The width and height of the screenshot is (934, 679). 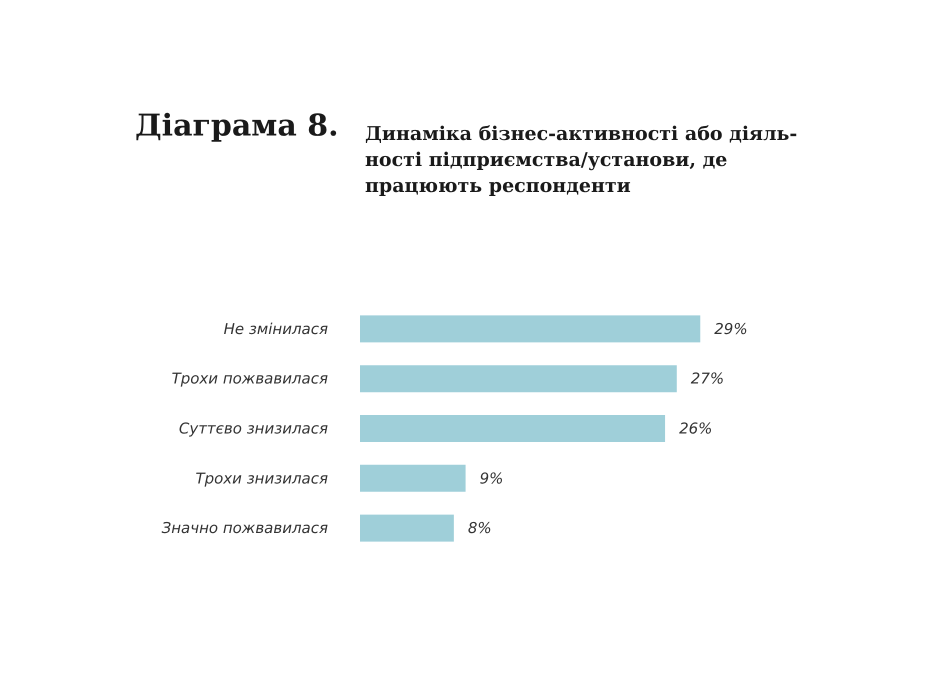 What do you see at coordinates (480, 528) in the screenshot?
I see `data-label: 8%` at bounding box center [480, 528].